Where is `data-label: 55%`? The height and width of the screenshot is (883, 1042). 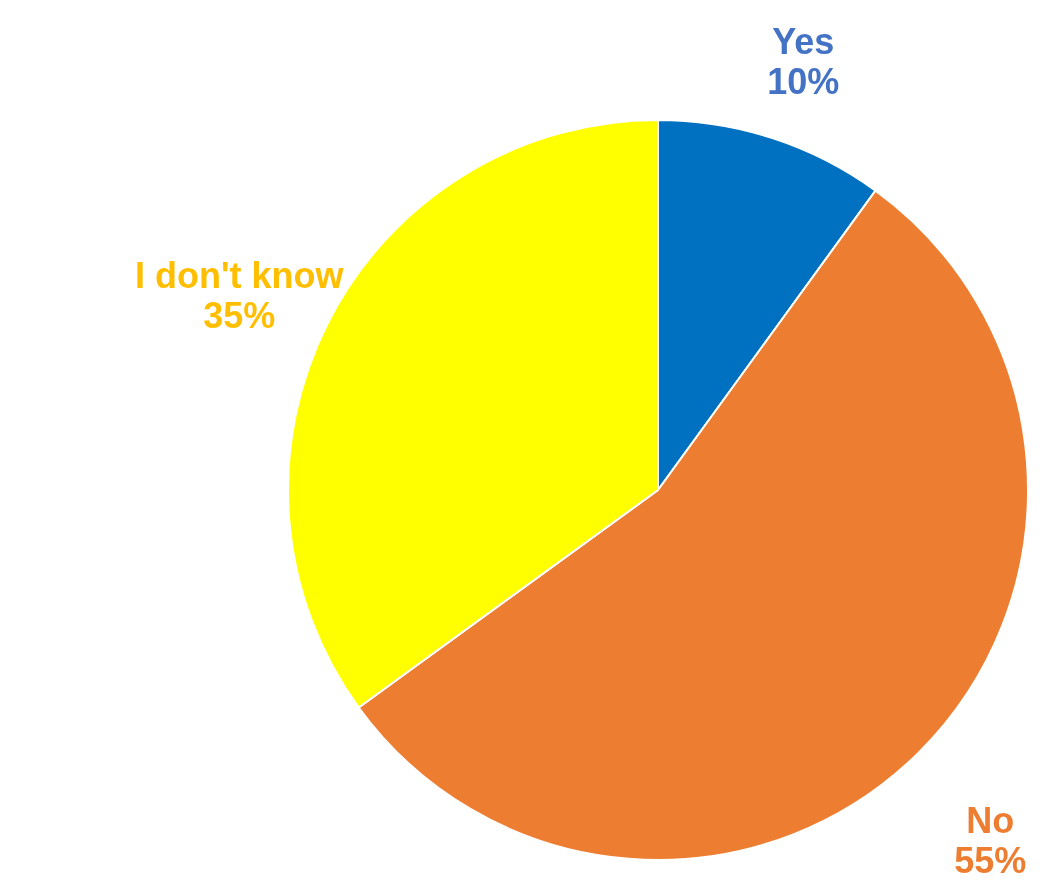 data-label: 55% is located at coordinates (990, 861).